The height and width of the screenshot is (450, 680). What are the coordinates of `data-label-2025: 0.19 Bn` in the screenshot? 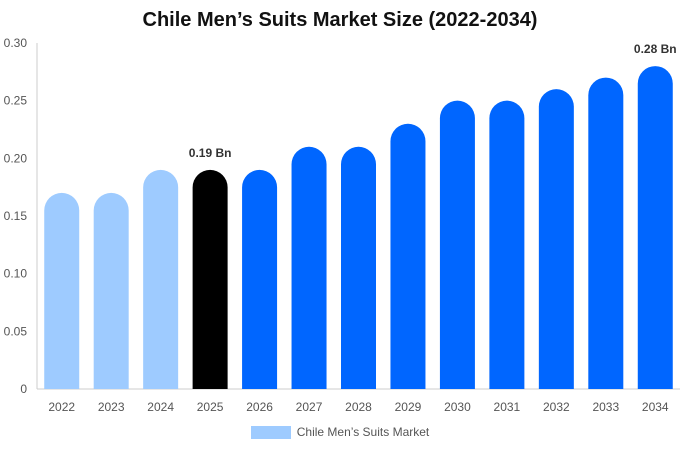 It's located at (210, 153).